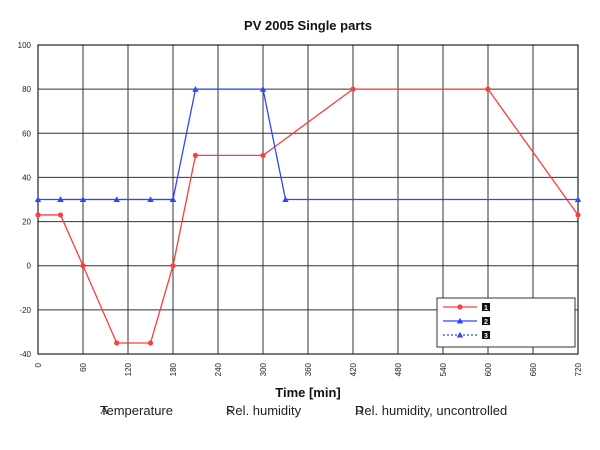 This screenshot has height=450, width=600. I want to click on x-tick-label: 600, so click(488, 369).